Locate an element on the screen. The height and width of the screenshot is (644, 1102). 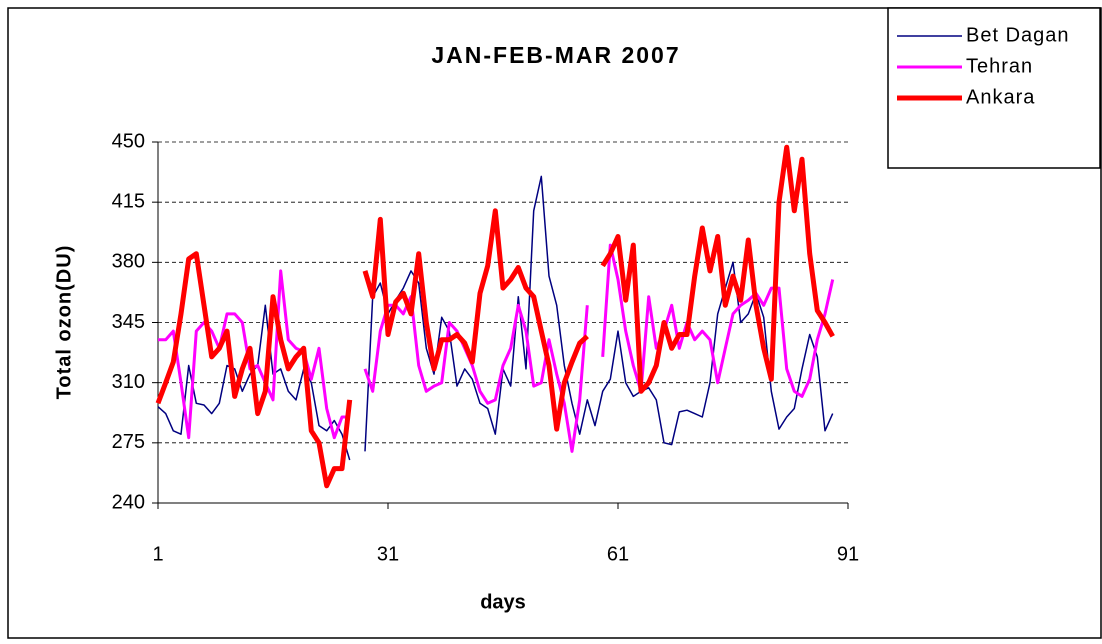
y-tick-label: 240 is located at coordinates (128, 502).